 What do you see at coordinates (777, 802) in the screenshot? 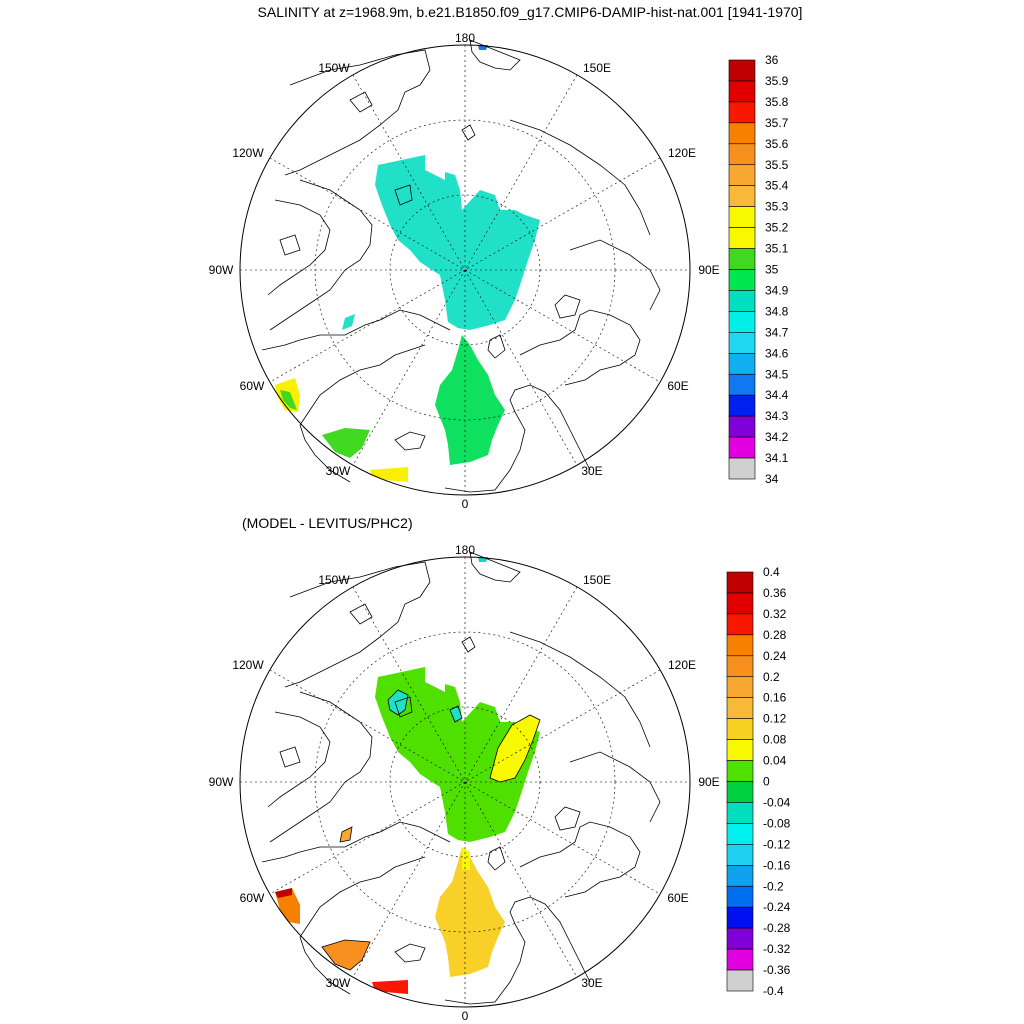
I see `colorbar-label: -0.04` at bounding box center [777, 802].